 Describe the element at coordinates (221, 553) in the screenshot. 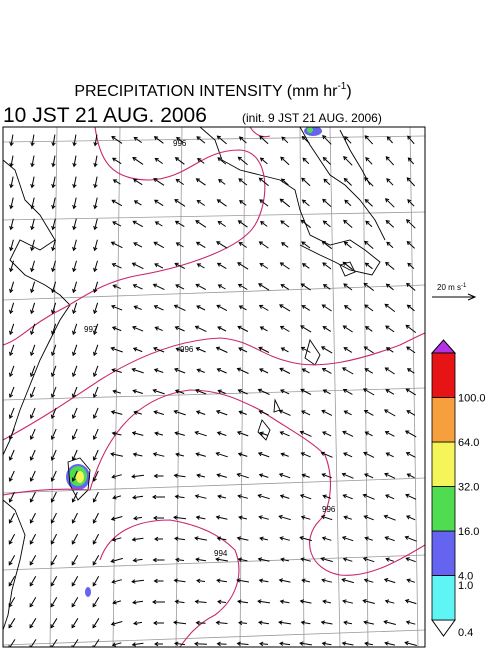

I see `contour-label: 994` at that location.